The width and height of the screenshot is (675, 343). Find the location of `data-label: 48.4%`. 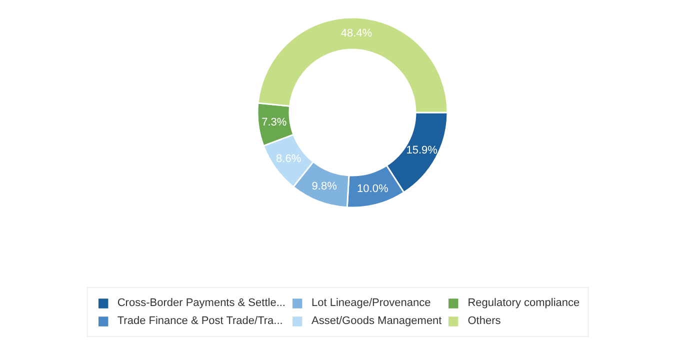

data-label: 48.4% is located at coordinates (356, 34).